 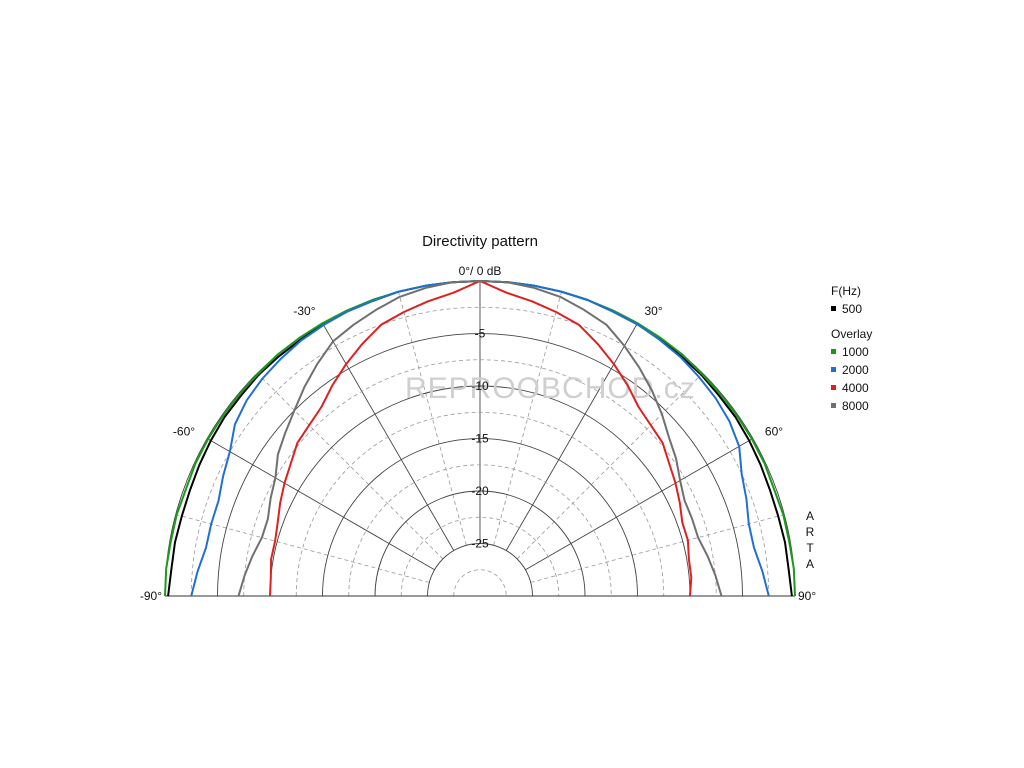 What do you see at coordinates (151, 596) in the screenshot?
I see `angle-tick-label: -90°` at bounding box center [151, 596].